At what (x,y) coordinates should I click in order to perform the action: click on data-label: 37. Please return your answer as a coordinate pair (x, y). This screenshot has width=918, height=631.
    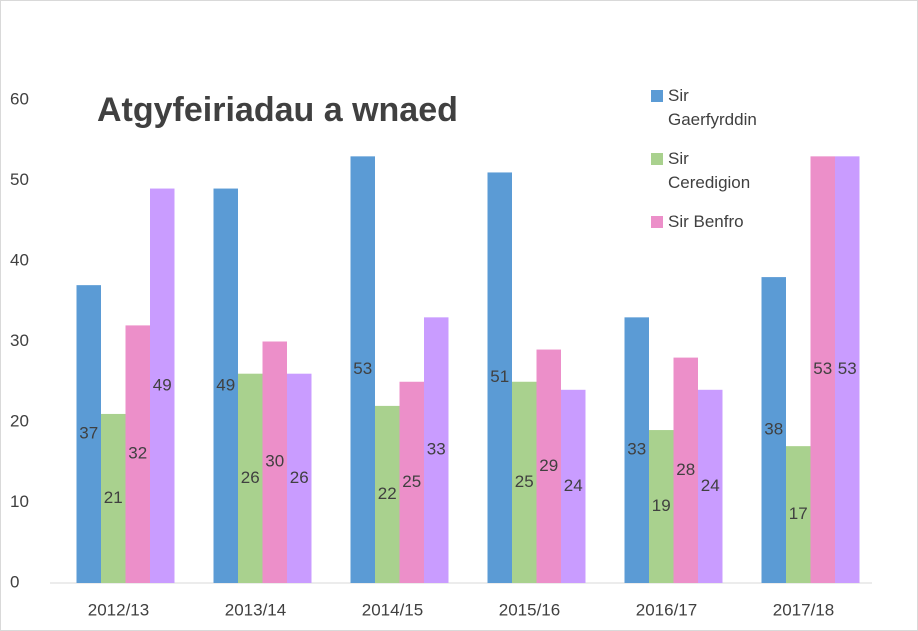
    Looking at the image, I should click on (88, 433).